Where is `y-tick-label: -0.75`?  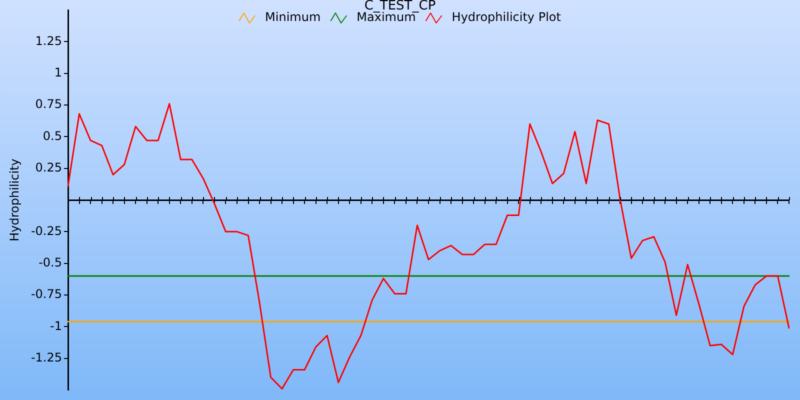 y-tick-label: -0.75 is located at coordinates (46, 294).